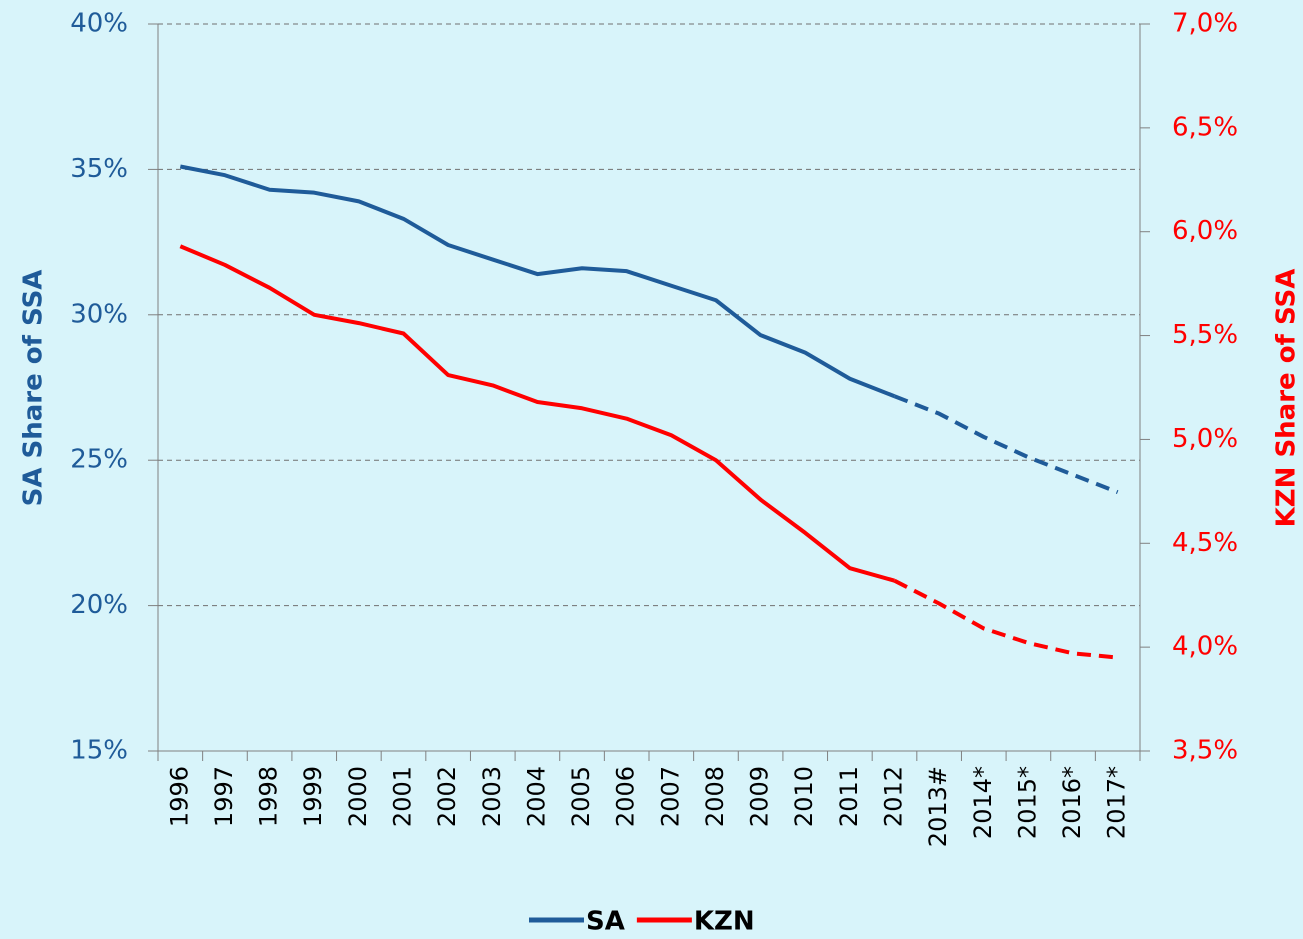 The width and height of the screenshot is (1303, 939). What do you see at coordinates (313, 796) in the screenshot?
I see `x-tick-label: 1999` at bounding box center [313, 796].